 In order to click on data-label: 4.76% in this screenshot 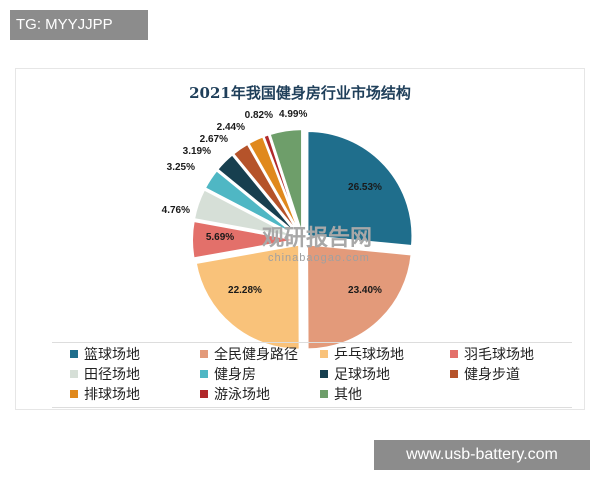, I will do `click(176, 210)`.